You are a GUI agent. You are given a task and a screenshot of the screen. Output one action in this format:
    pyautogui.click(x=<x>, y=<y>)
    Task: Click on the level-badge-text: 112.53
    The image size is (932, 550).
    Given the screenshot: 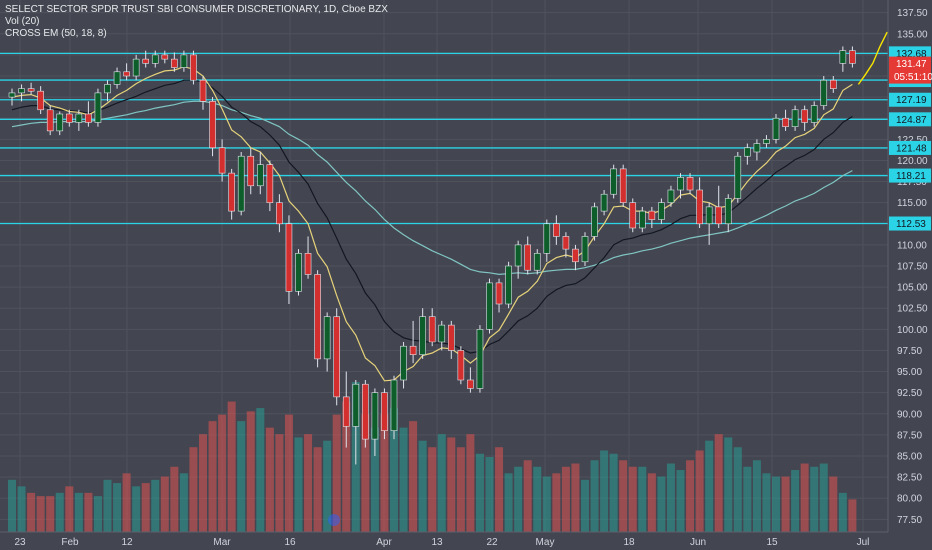 What is the action you would take?
    pyautogui.click(x=911, y=224)
    